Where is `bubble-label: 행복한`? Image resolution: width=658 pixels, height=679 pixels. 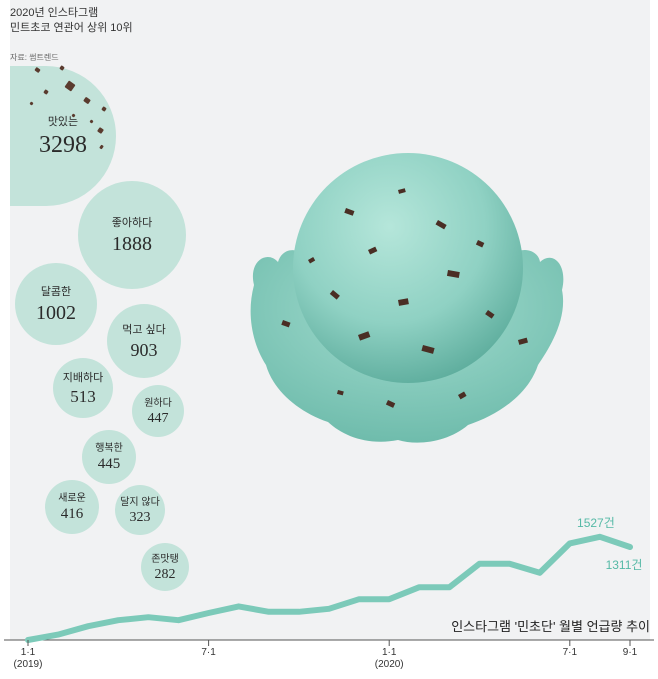
bubble-label: 행복한 is located at coordinates (109, 448).